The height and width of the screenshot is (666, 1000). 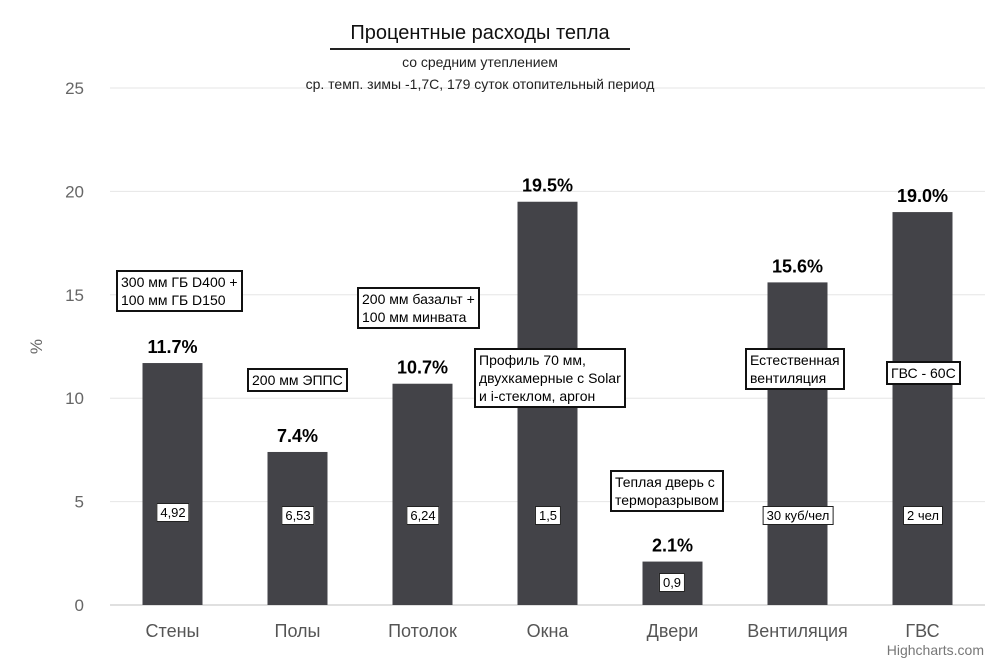 What do you see at coordinates (74, 191) in the screenshot?
I see `y-tick-label: 20` at bounding box center [74, 191].